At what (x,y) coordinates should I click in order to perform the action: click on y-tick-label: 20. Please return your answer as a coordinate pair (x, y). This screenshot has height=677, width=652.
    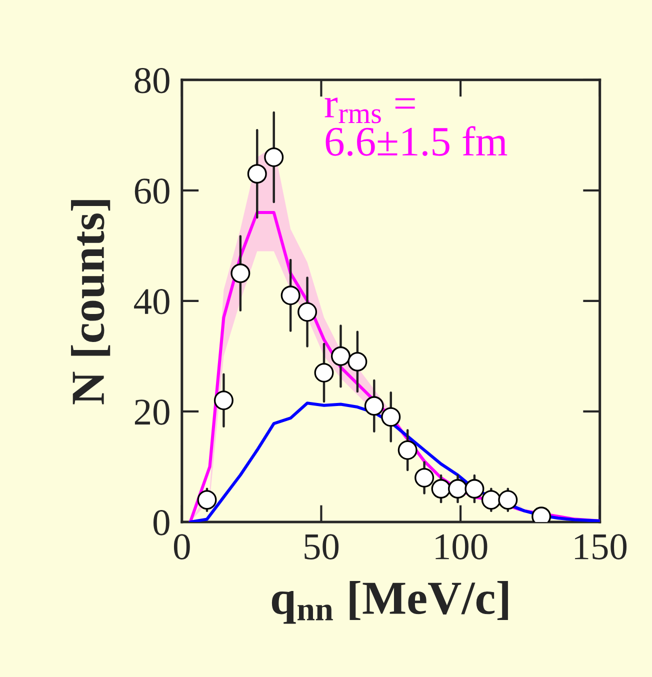
    Looking at the image, I should click on (152, 412).